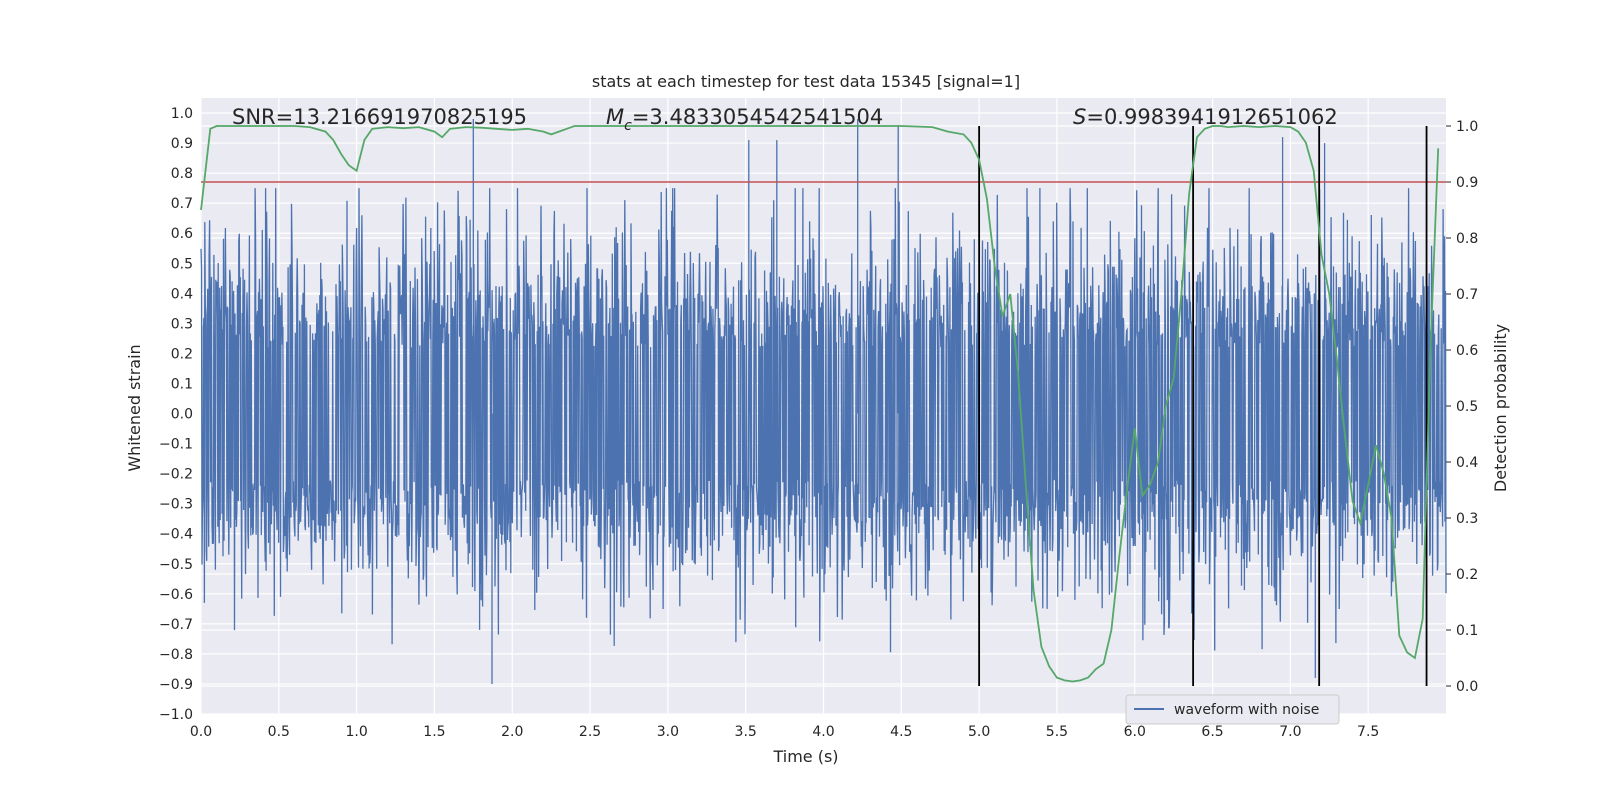 The image size is (1600, 800). What do you see at coordinates (182, 174) in the screenshot?
I see `y-tick-label: 0.8` at bounding box center [182, 174].